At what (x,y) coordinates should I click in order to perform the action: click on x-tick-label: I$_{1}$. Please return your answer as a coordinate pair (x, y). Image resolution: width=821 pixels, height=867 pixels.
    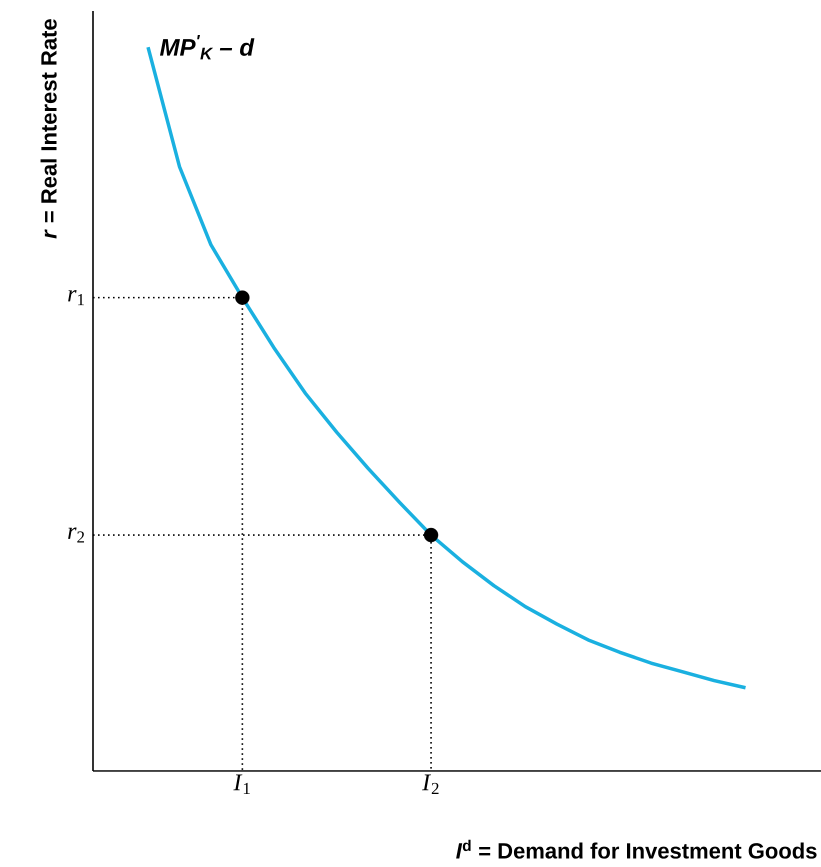
    Looking at the image, I should click on (241, 784).